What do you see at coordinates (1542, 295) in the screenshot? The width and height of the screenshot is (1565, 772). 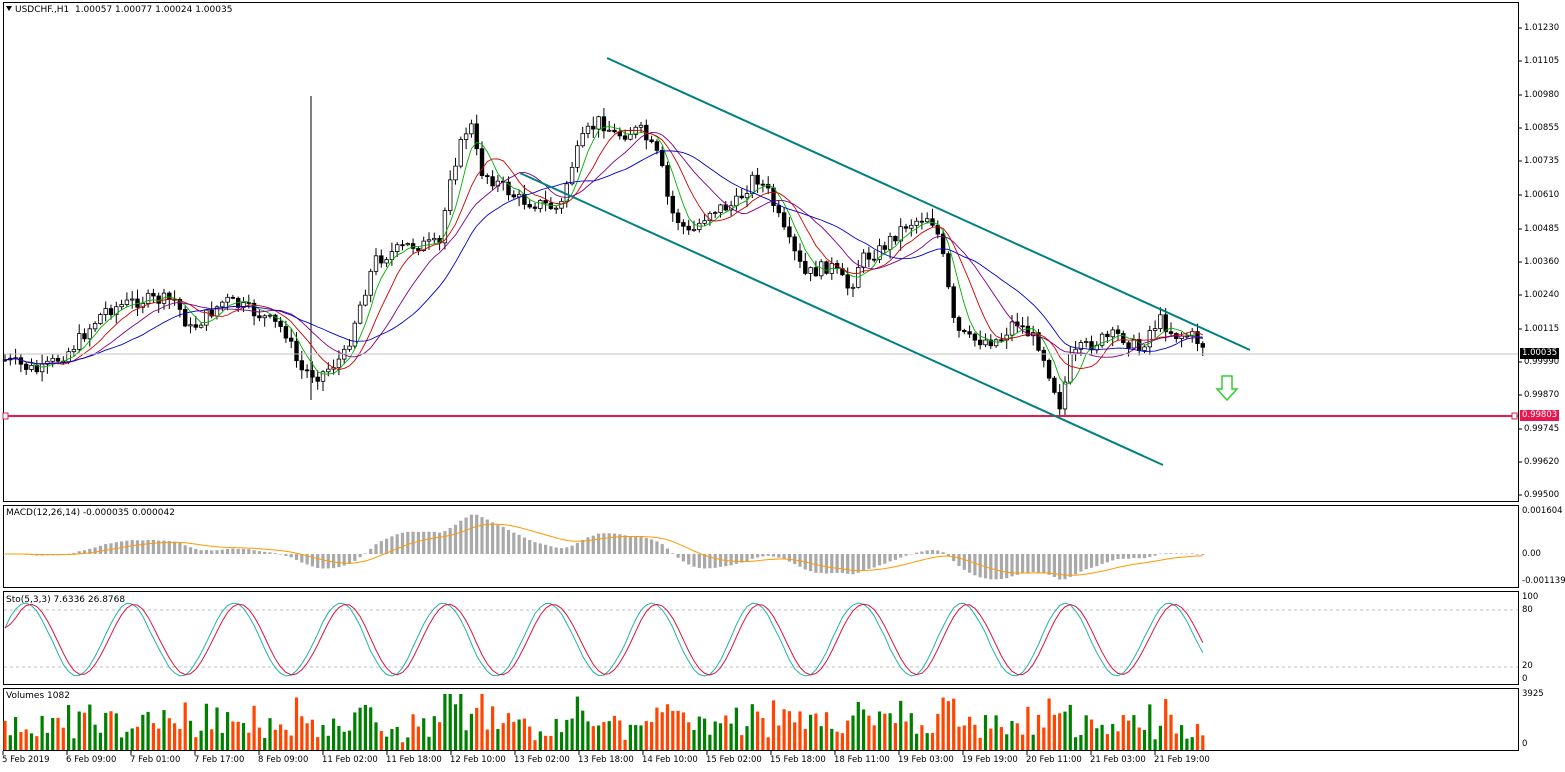 I see `price-axis-label: 1.00240` at bounding box center [1542, 295].